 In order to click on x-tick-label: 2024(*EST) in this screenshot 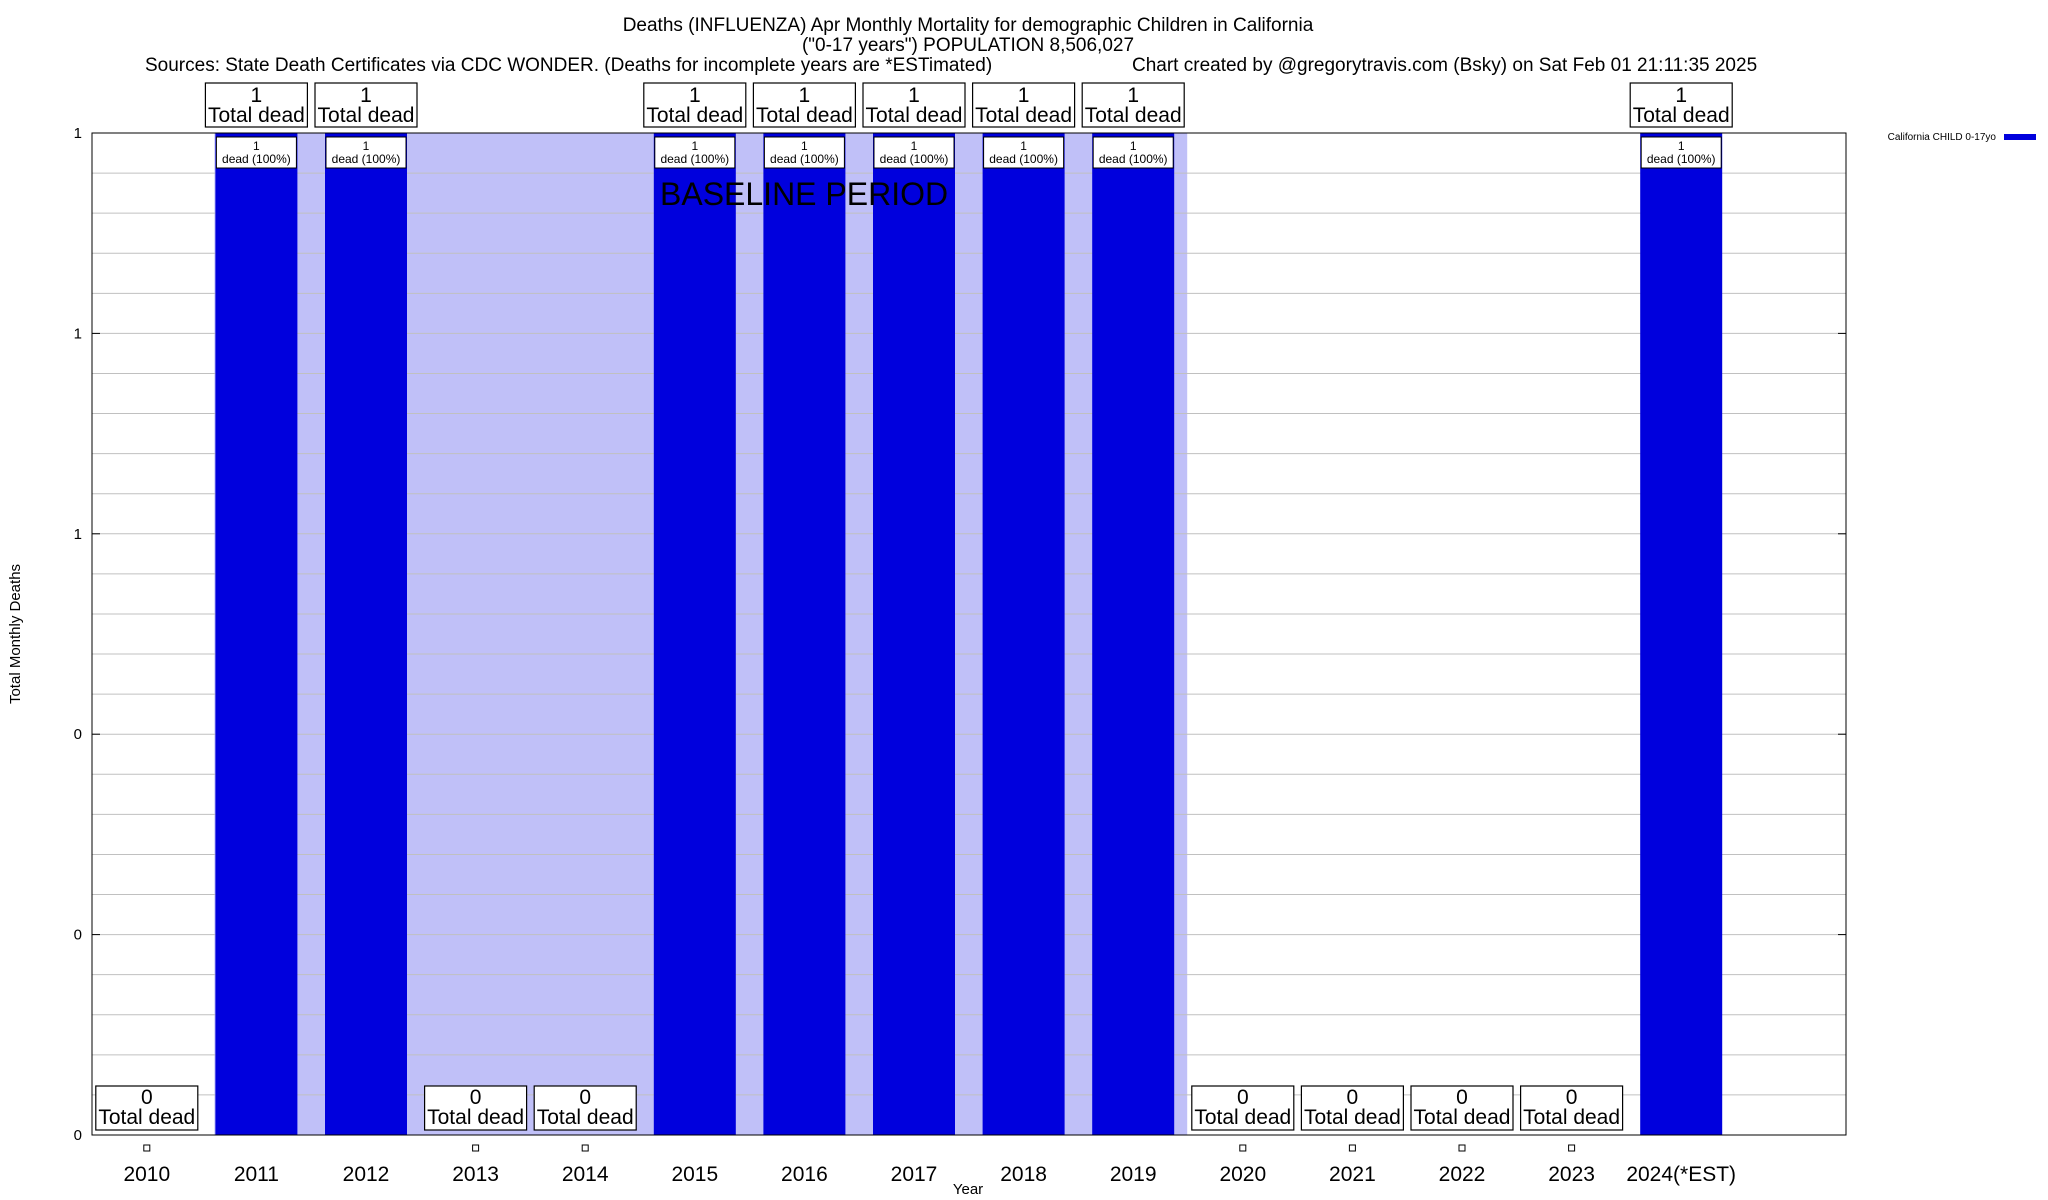, I will do `click(1681, 1174)`.